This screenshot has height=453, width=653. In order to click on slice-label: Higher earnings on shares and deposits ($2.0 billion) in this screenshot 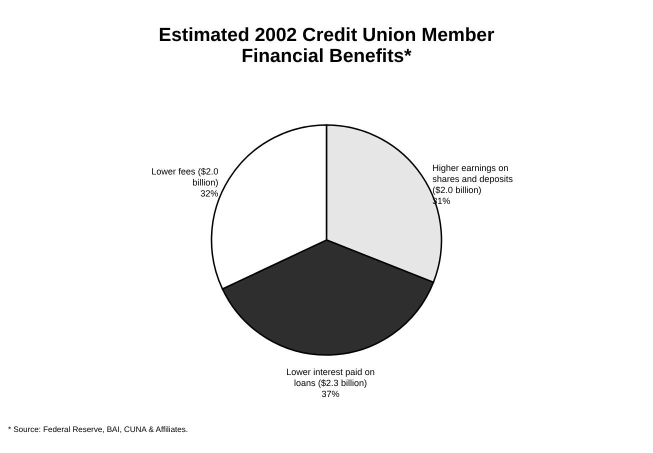, I will do `click(473, 179)`.